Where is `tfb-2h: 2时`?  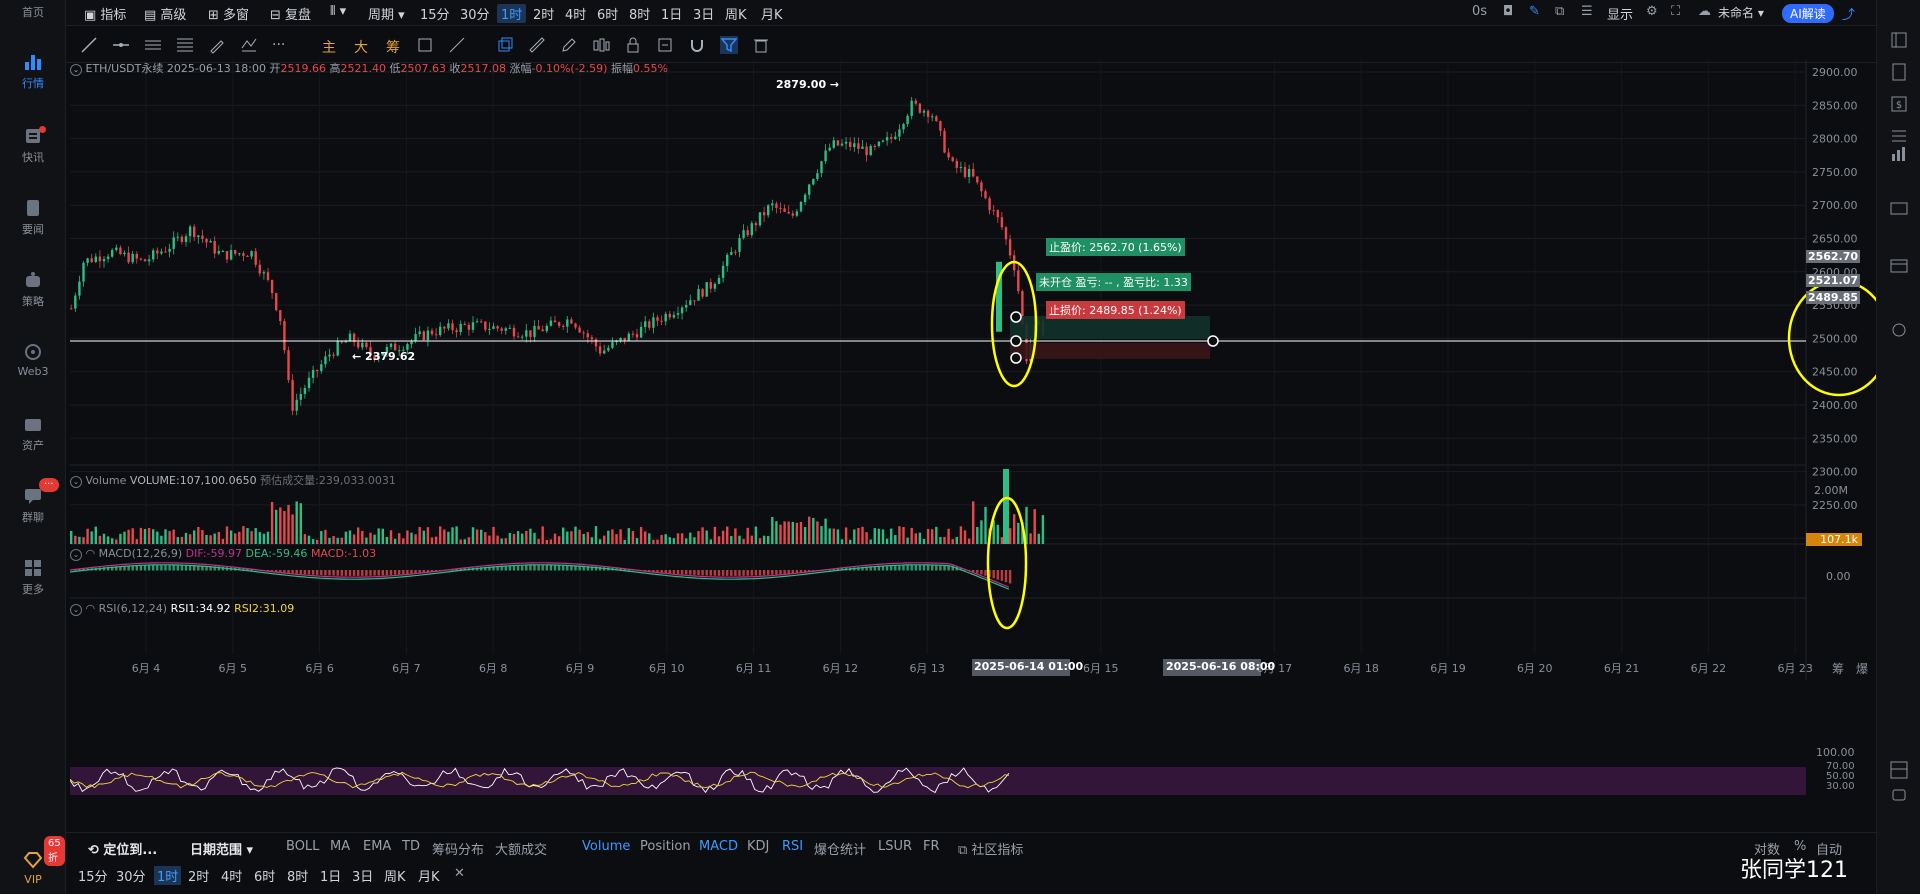 tfb-2h: 2时 is located at coordinates (199, 877).